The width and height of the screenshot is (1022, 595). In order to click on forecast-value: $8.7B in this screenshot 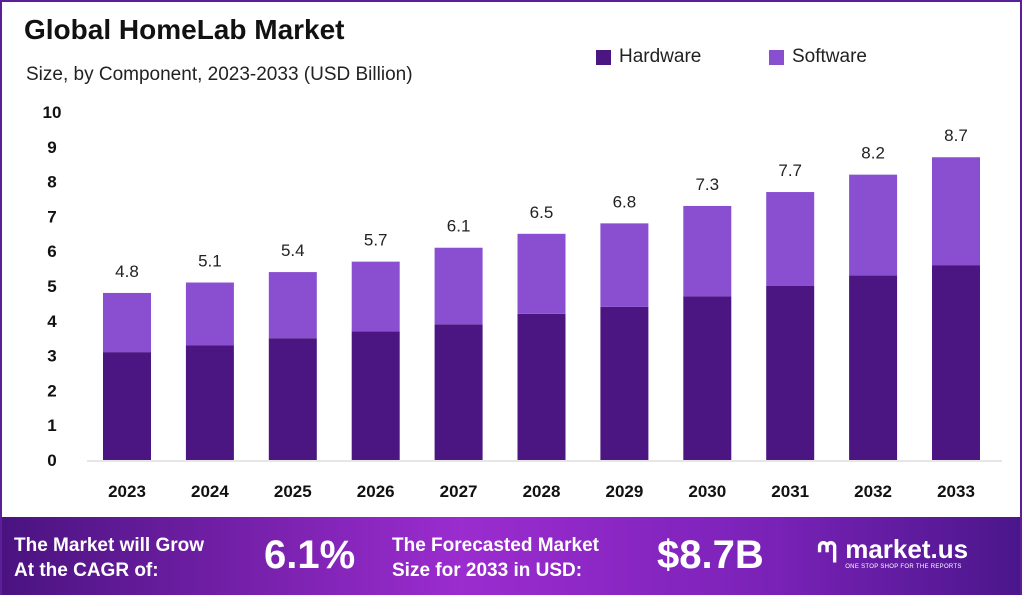, I will do `click(710, 555)`.